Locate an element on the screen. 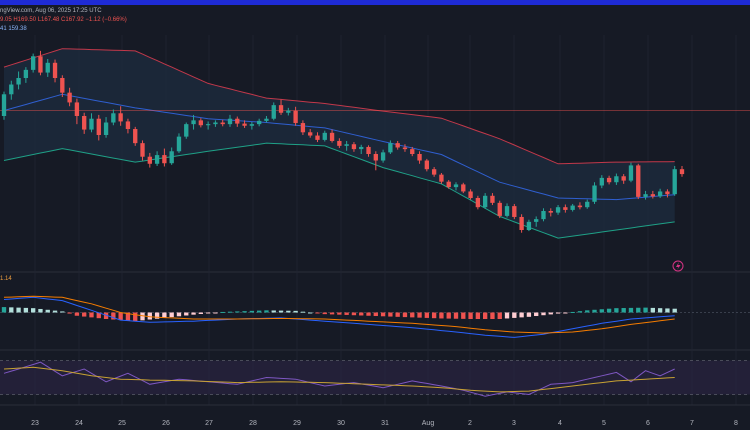  lightning-icon is located at coordinates (678, 266).